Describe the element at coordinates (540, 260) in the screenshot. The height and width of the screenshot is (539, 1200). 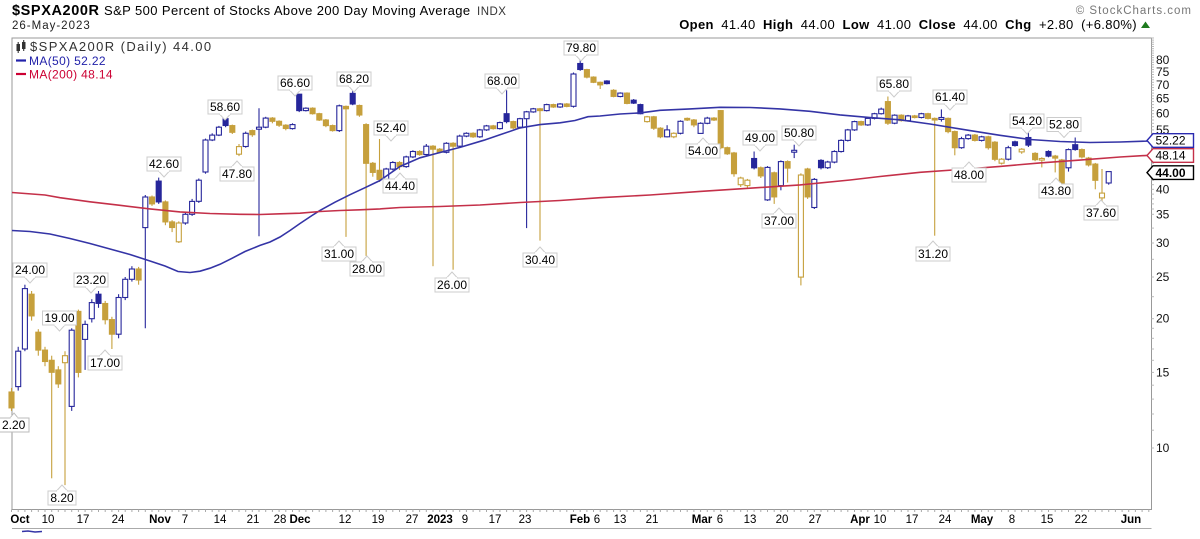
I see `svg-text: 30.40` at that location.